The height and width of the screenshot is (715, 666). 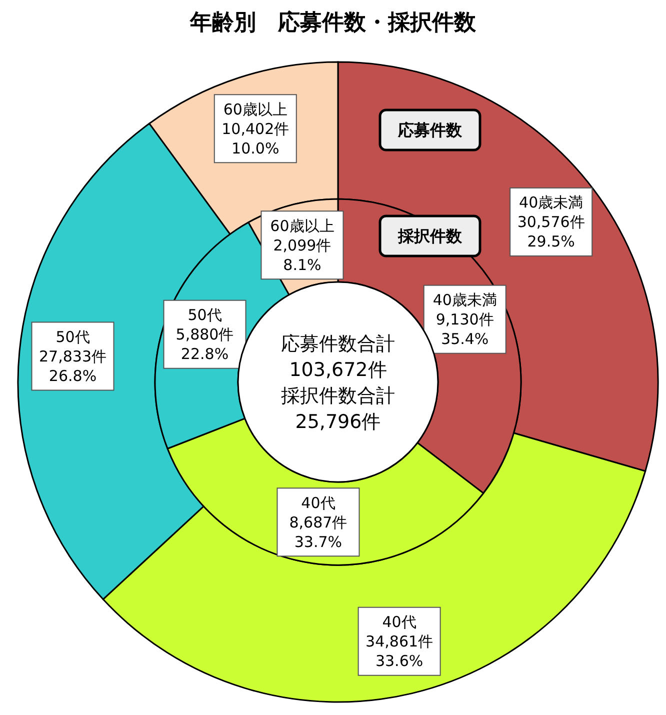 I want to click on data-label: 27,833件 26.8%, so click(x=72, y=366).